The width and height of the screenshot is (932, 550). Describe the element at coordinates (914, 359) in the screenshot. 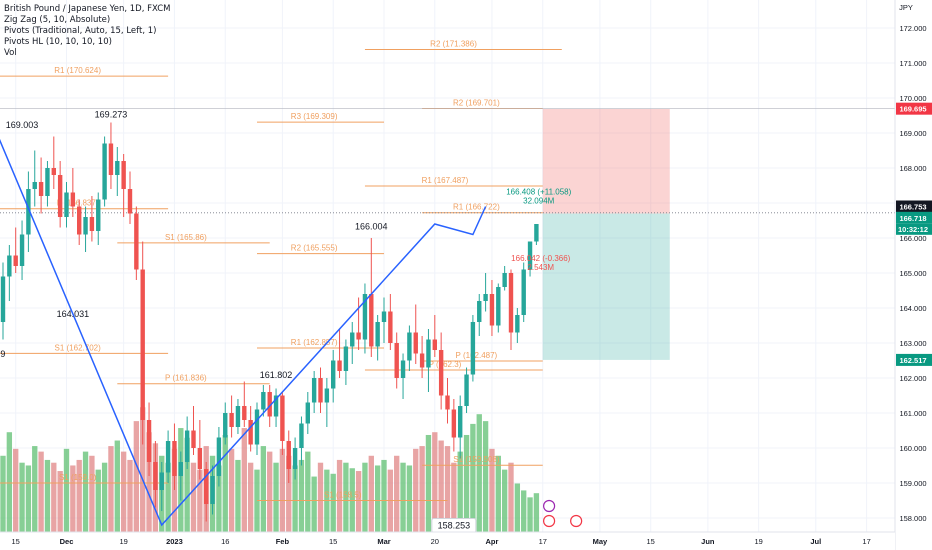

I see `stop-badge-bg` at that location.